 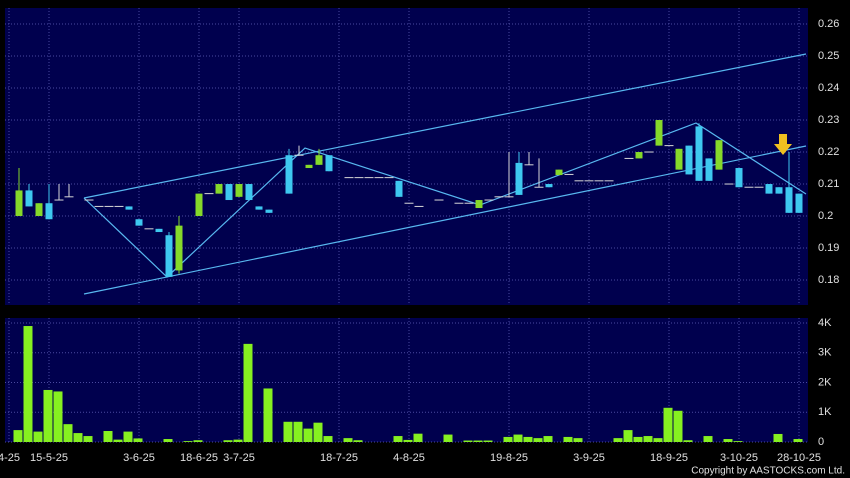 What do you see at coordinates (783, 144) in the screenshot?
I see `arrow-marker` at bounding box center [783, 144].